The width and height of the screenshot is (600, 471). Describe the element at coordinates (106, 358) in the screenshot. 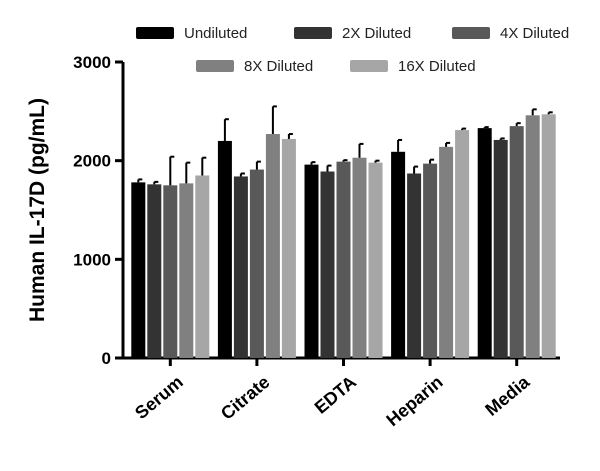

I see `y-tick-label: 0` at that location.